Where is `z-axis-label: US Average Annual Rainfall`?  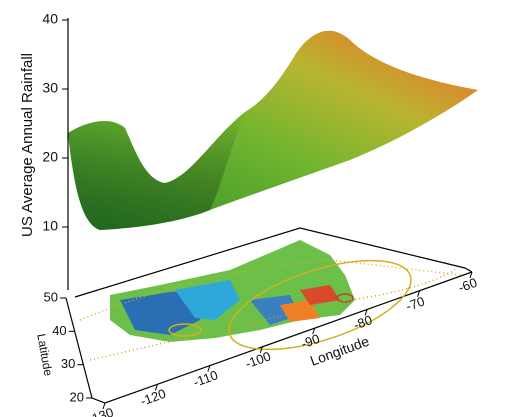
z-axis-label: US Average Annual Rainfall is located at coordinates (27, 145).